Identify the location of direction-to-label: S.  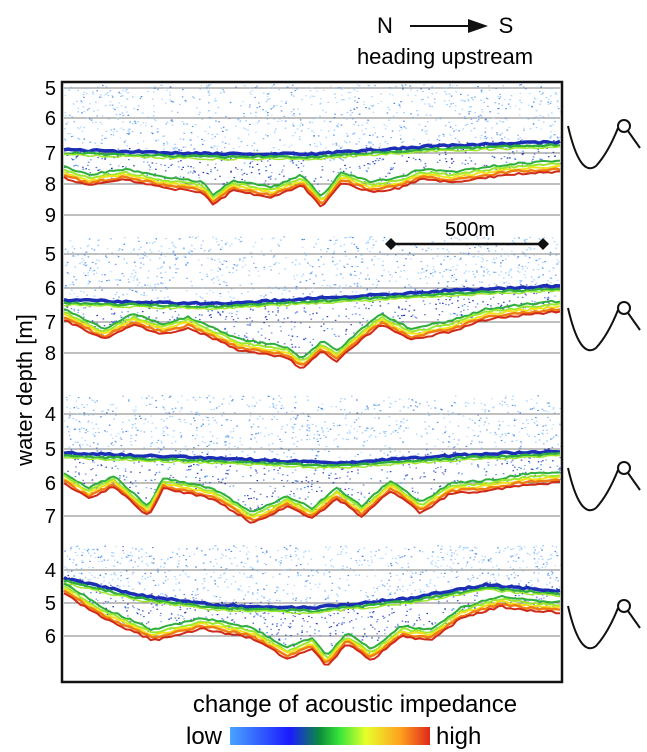
(506, 25).